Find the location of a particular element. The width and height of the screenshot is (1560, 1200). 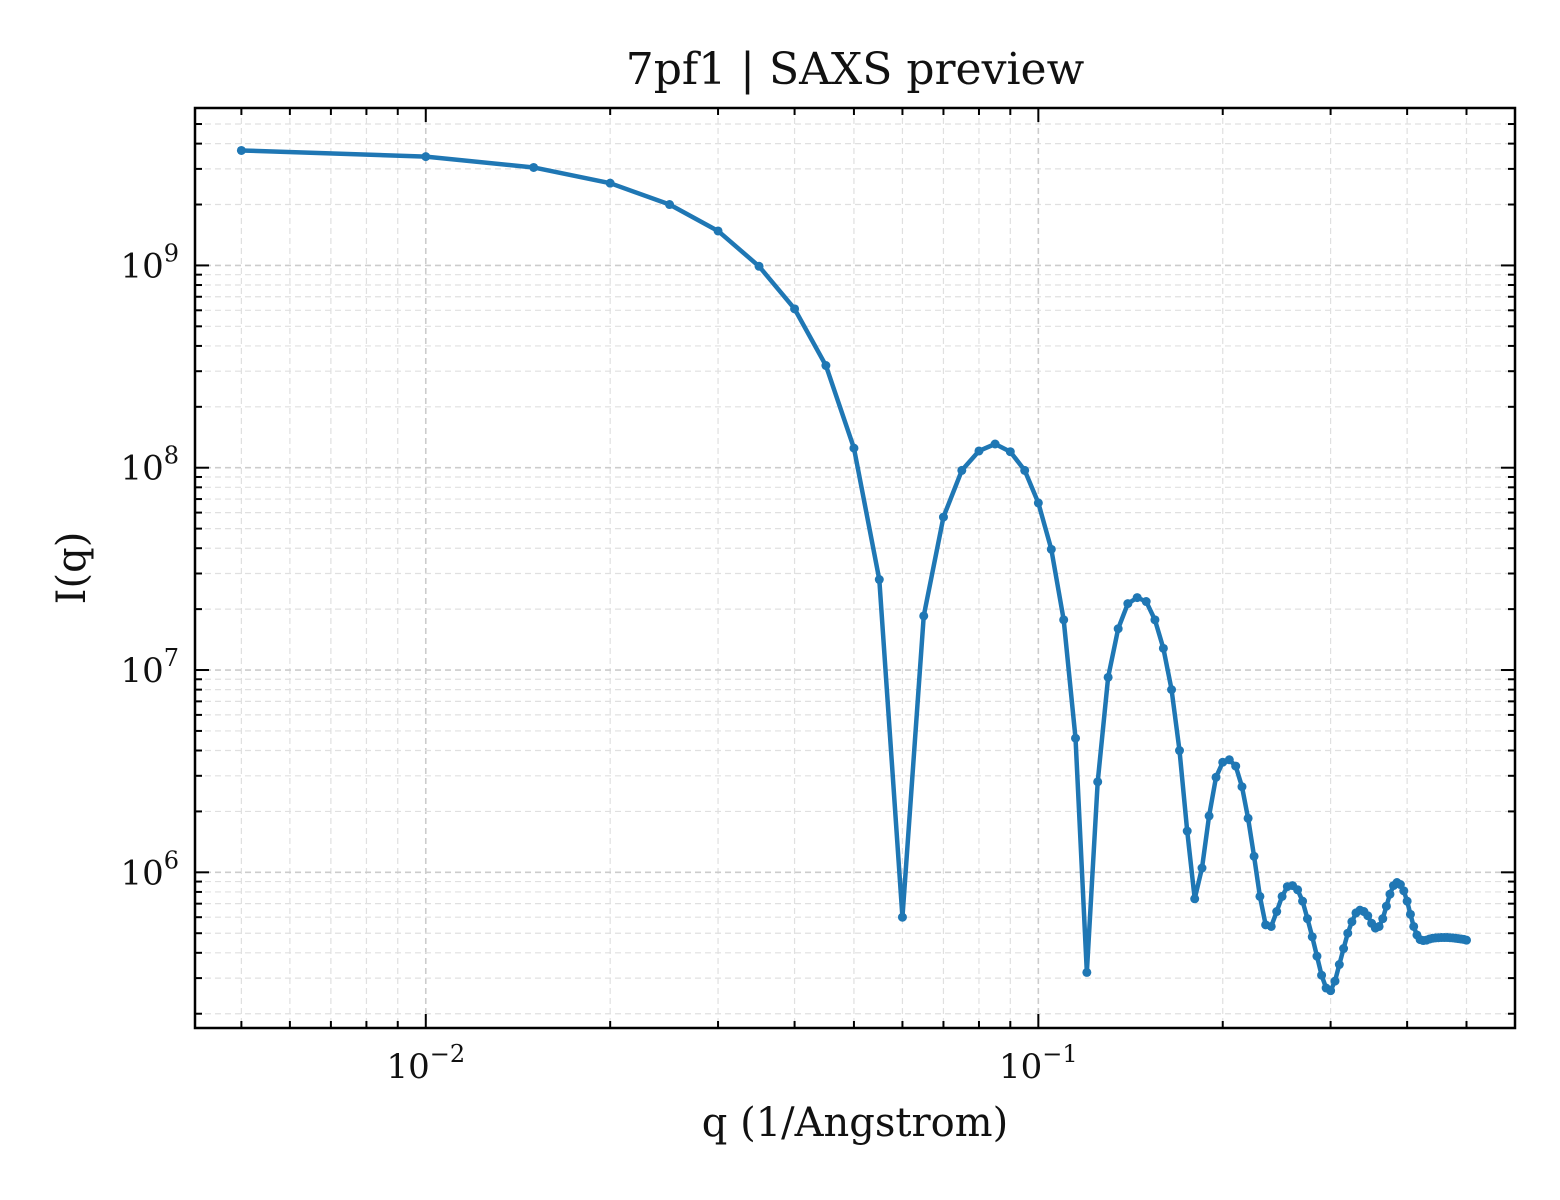

y-tick-label: 10⁹ is located at coordinates (149, 262).